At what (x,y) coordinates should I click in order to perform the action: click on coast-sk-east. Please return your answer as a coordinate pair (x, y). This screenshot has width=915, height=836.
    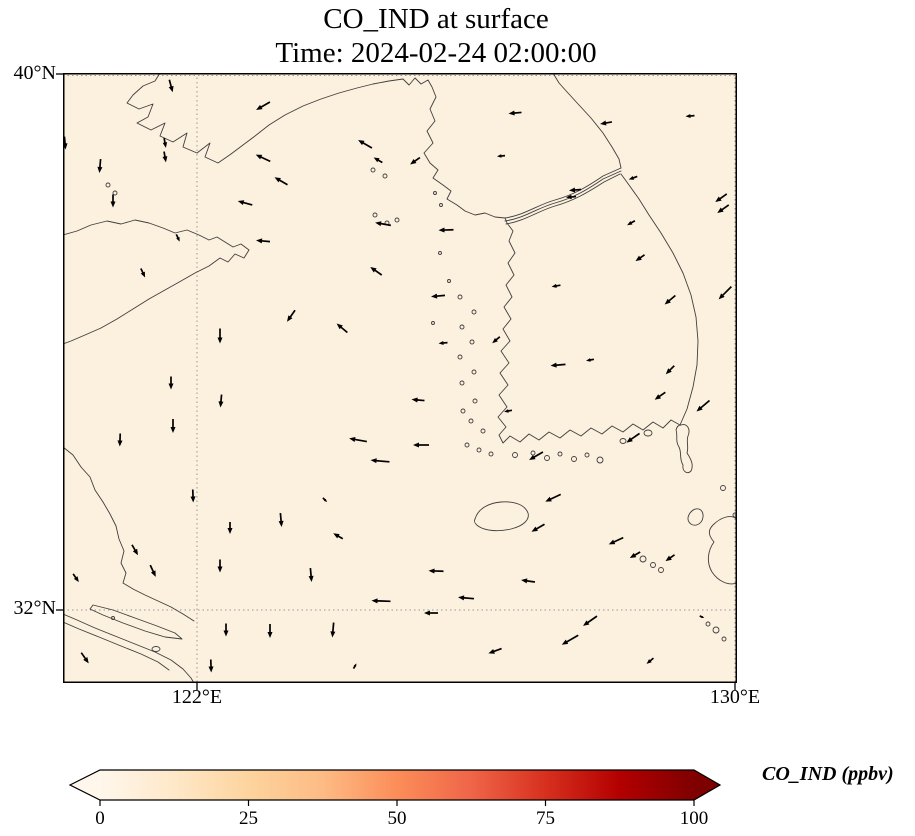
    Looking at the image, I should click on (659, 299).